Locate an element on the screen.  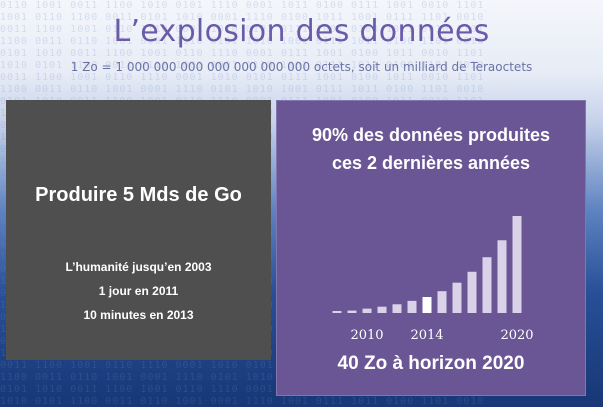
left-panel-line: 1 jour en 2011 is located at coordinates (138, 291).